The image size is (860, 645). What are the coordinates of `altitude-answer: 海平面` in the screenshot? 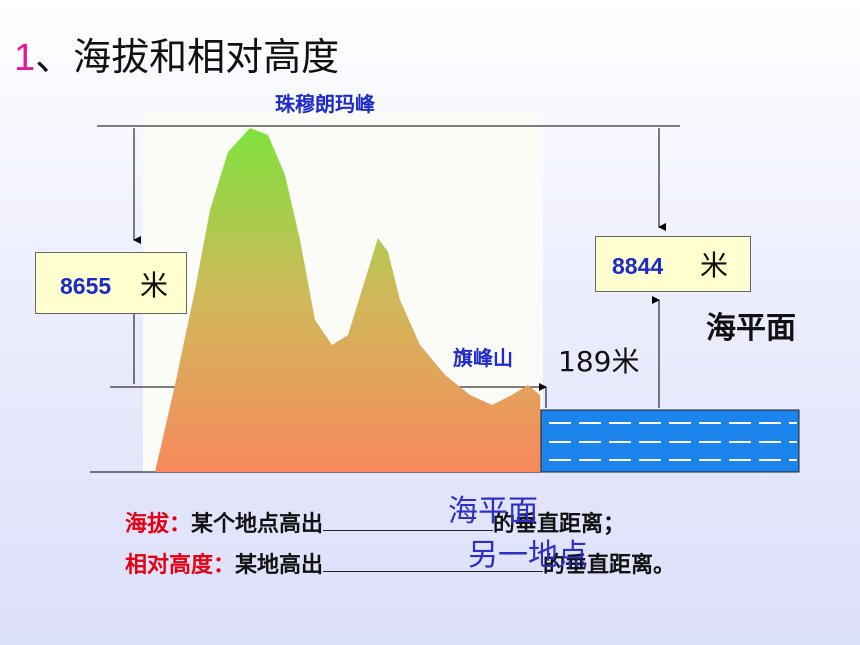 It's located at (493, 511).